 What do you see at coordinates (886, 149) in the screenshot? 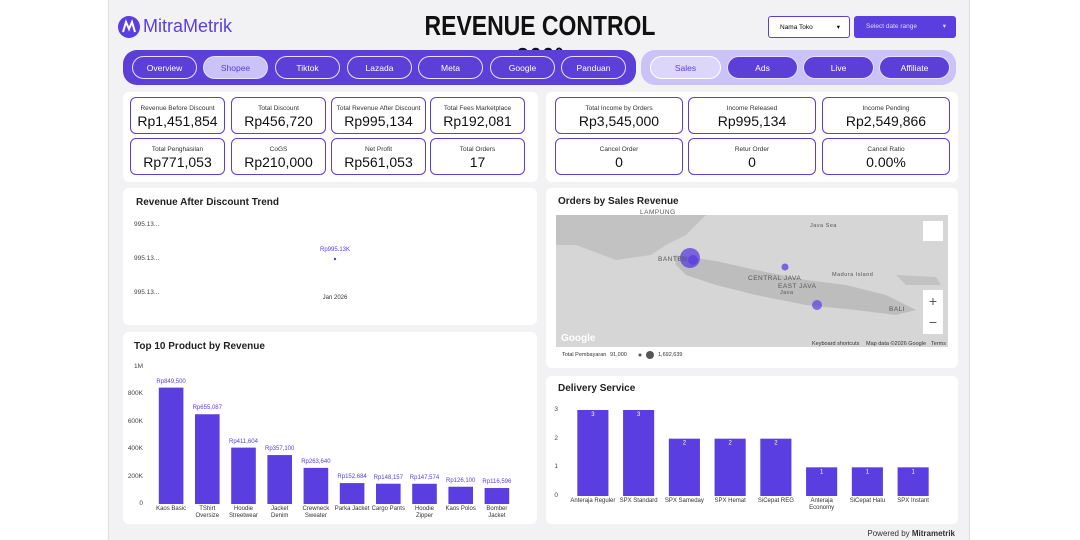
I see `kpi-label: Cancel Ratio` at bounding box center [886, 149].